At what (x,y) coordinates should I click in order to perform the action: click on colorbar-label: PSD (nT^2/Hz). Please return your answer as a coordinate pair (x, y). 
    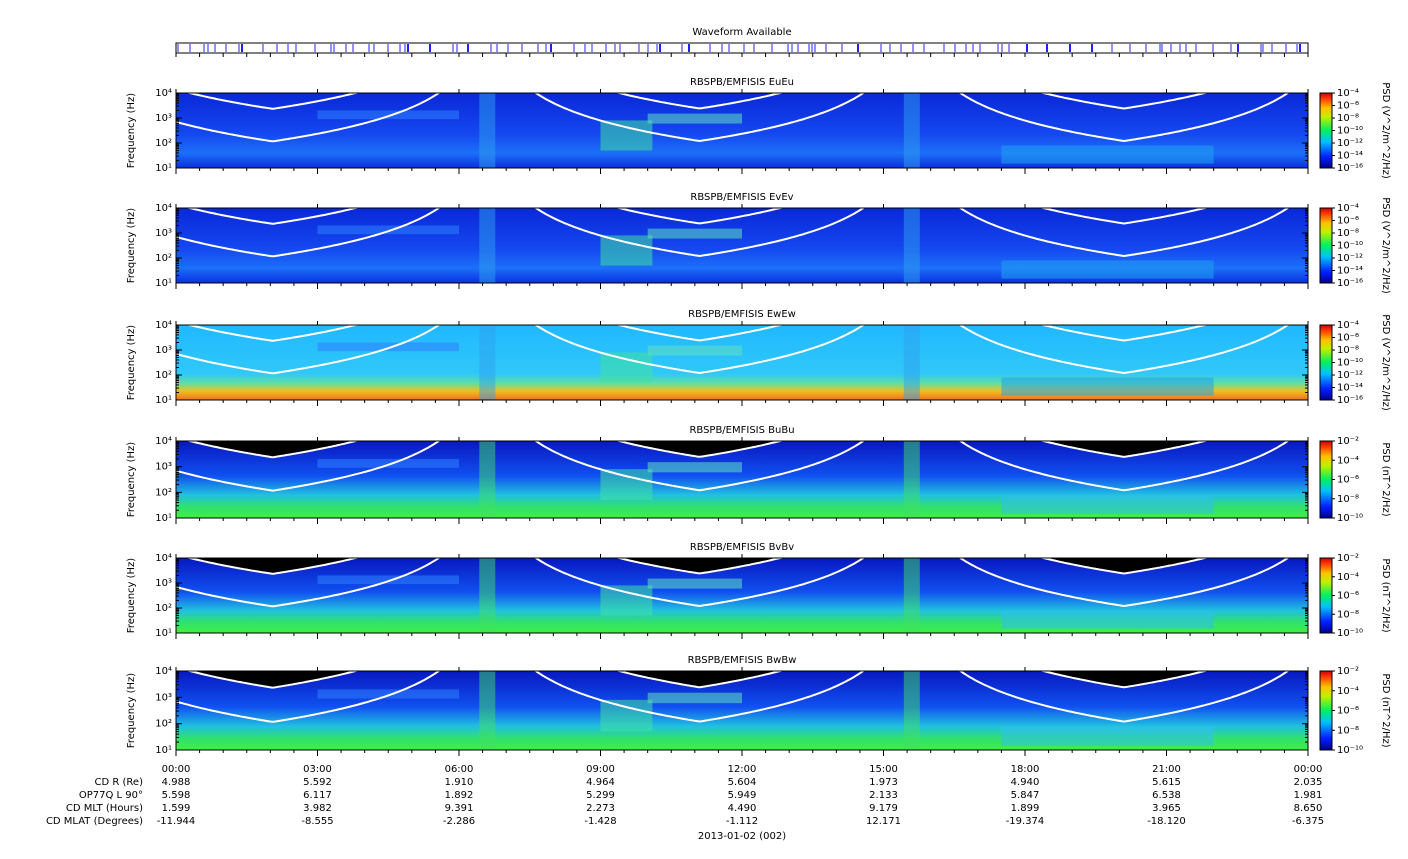
    Looking at the image, I should click on (1385, 710).